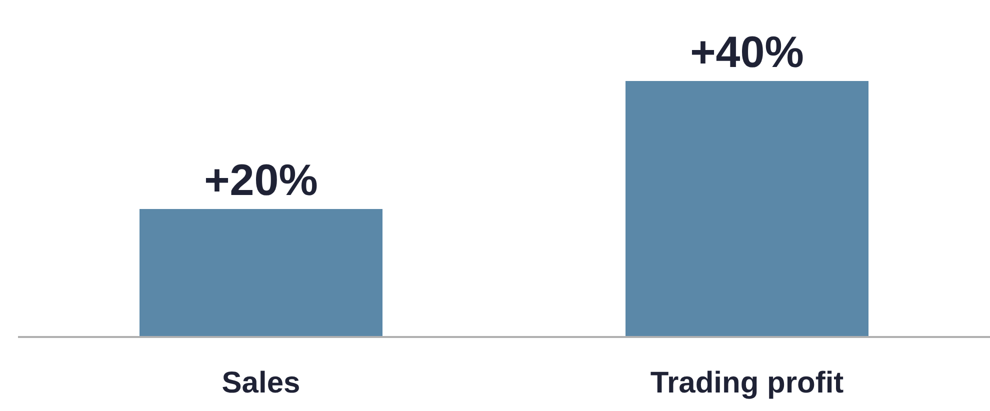 This screenshot has height=411, width=990. What do you see at coordinates (747, 52) in the screenshot?
I see `data-label: +40%` at bounding box center [747, 52].